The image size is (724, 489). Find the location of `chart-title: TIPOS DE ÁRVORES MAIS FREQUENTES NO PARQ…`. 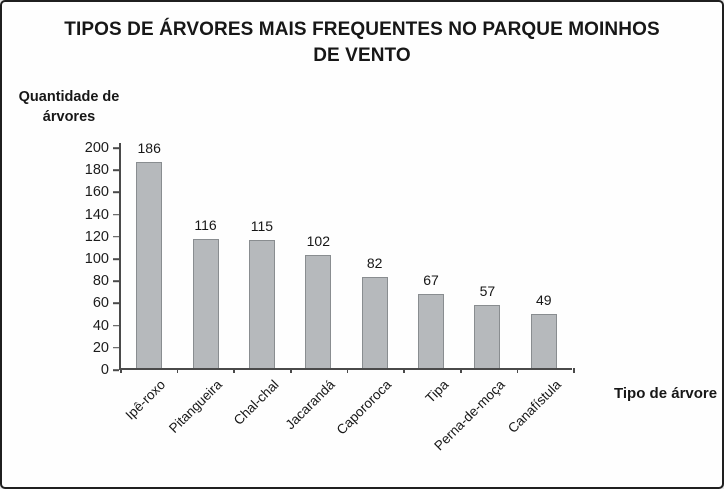

chart-title: TIPOS DE ÁRVORES MAIS FREQUENTES NO PARQ… is located at coordinates (362, 43).